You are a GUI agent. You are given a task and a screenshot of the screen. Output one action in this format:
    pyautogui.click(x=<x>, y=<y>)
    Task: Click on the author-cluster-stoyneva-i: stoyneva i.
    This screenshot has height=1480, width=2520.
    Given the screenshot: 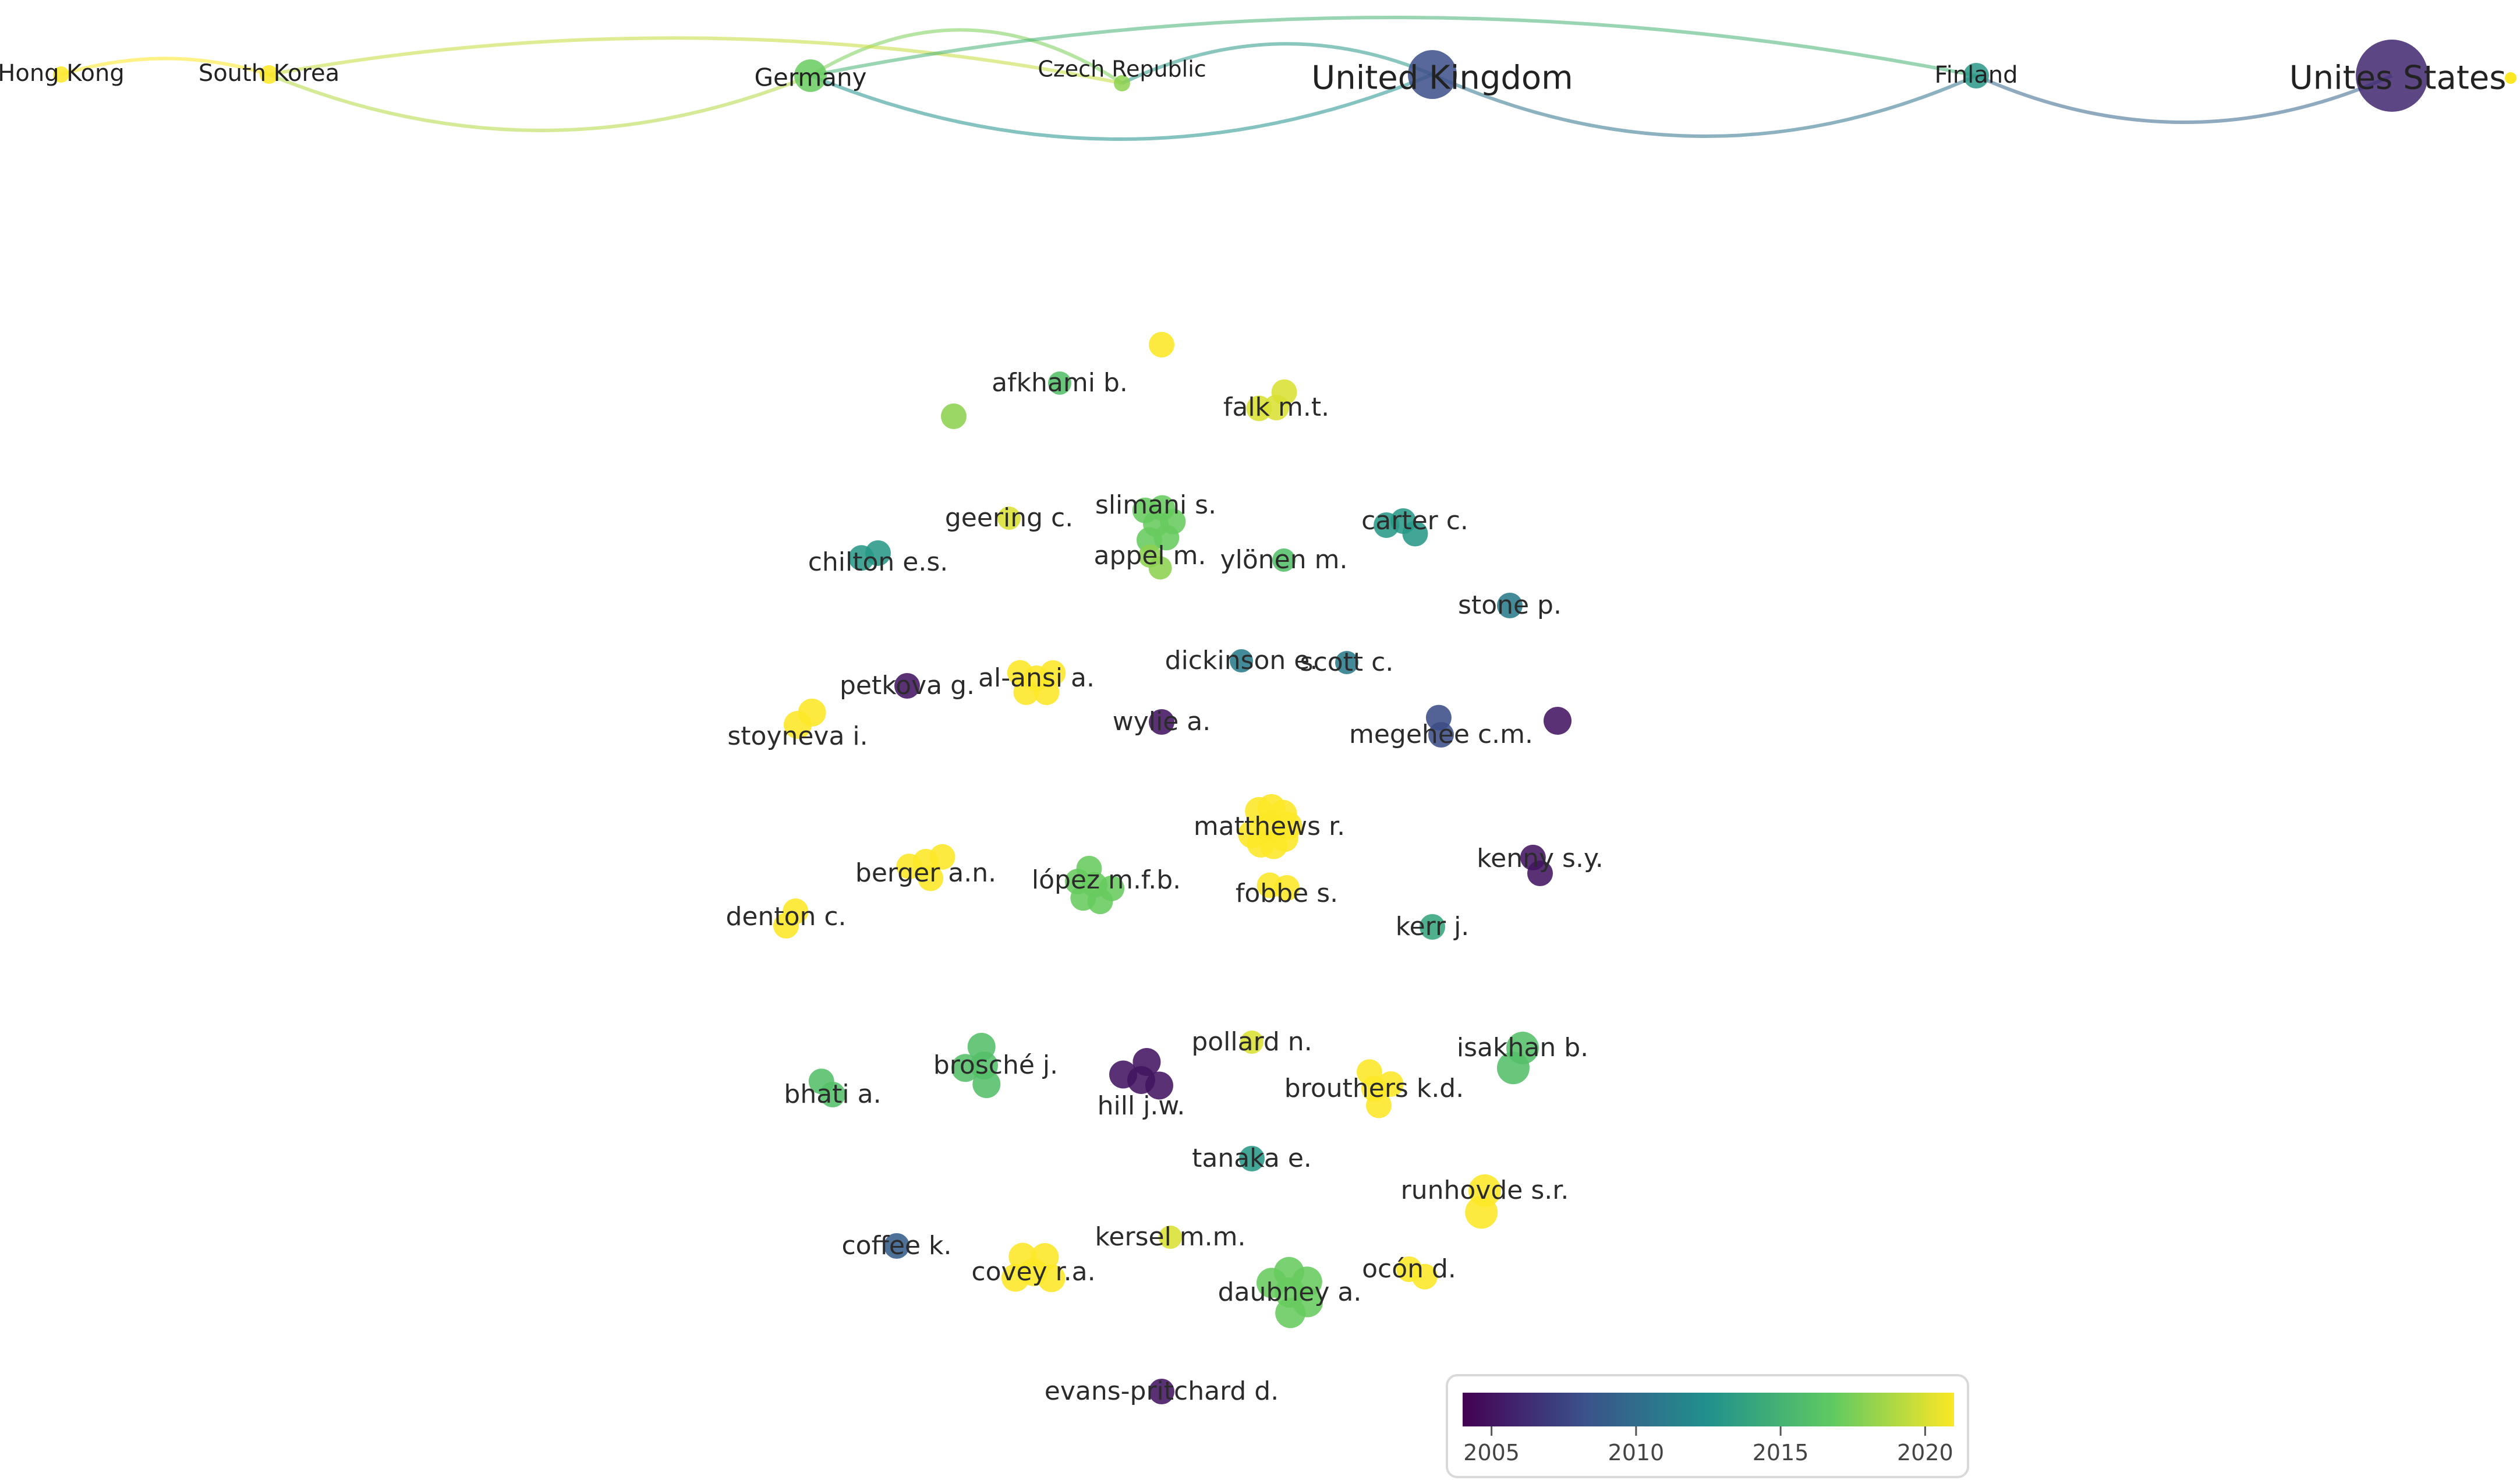 What is the action you would take?
    pyautogui.click(x=797, y=725)
    